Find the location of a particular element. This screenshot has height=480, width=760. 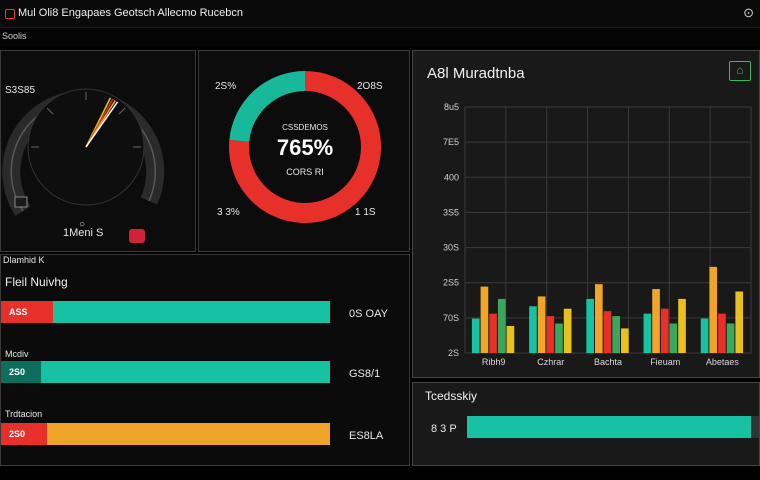

y-tick-label: 7E5 is located at coordinates (451, 142).